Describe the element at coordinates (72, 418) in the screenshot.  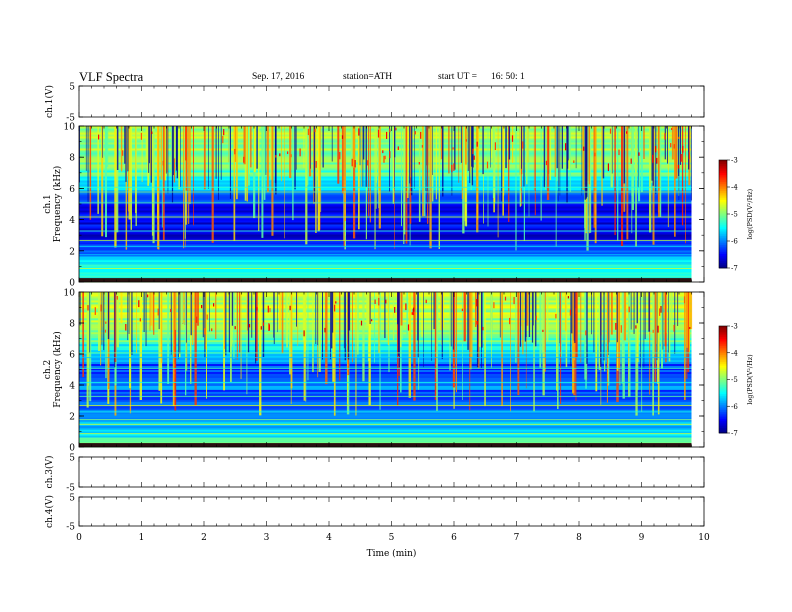
I see `y-tick-label: 2` at that location.